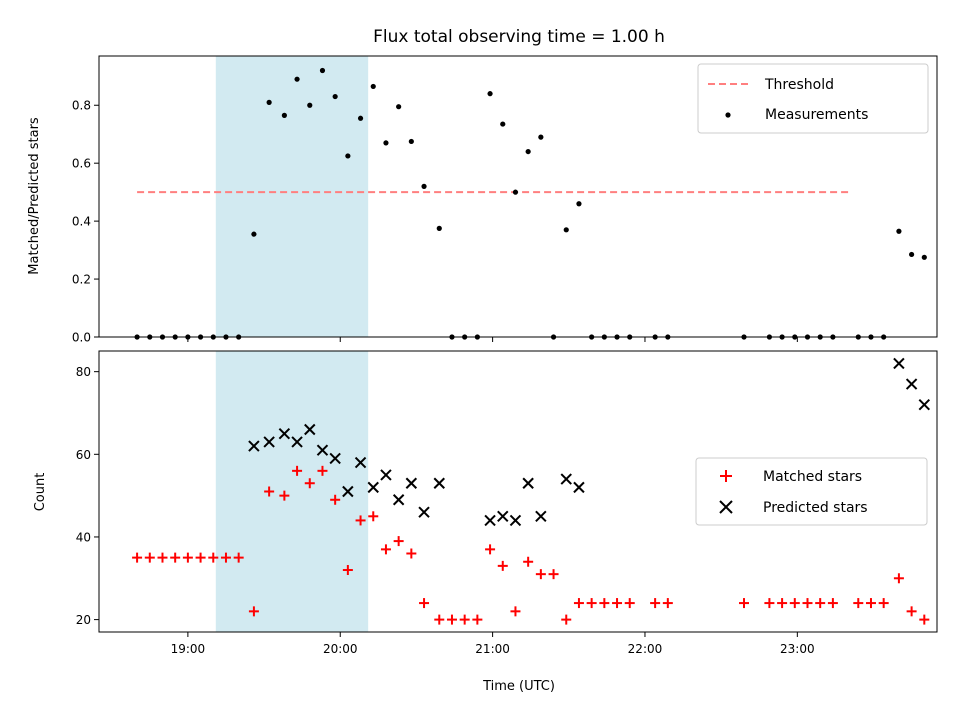 Image resolution: width=960 pixels, height=720 pixels. What do you see at coordinates (188, 649) in the screenshot?
I see `x-tick-label: 19:00` at bounding box center [188, 649].